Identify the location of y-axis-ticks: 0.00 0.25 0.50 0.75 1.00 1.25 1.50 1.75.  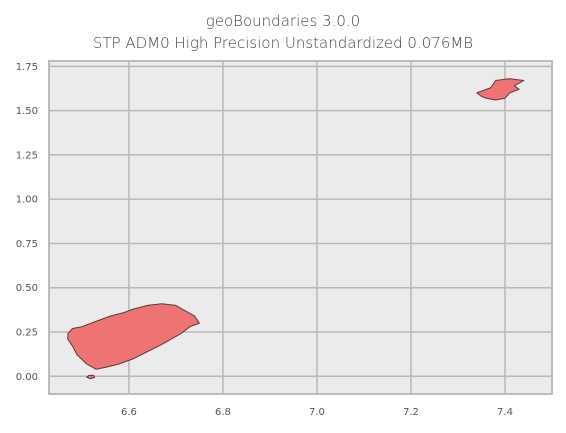
(27, 222).